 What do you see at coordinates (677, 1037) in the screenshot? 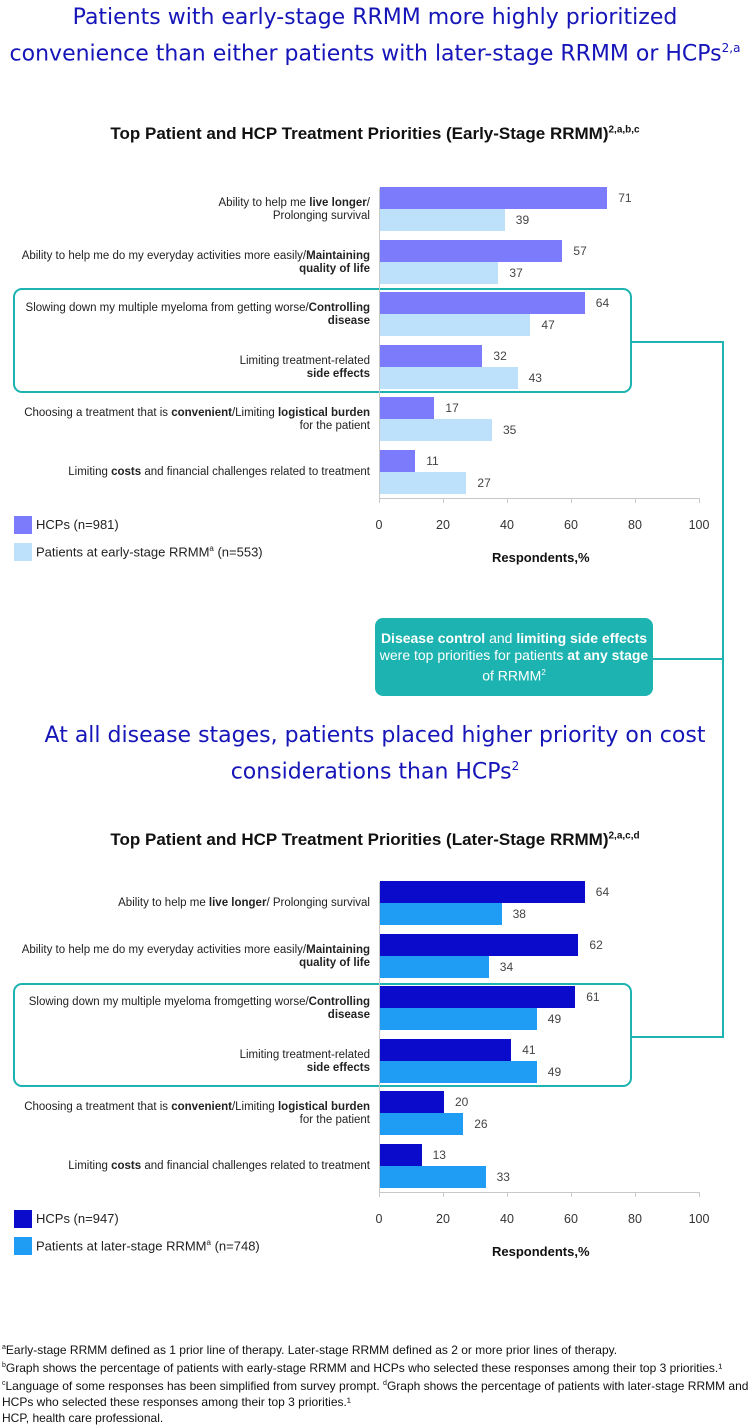
I see `connector-line-bottom` at bounding box center [677, 1037].